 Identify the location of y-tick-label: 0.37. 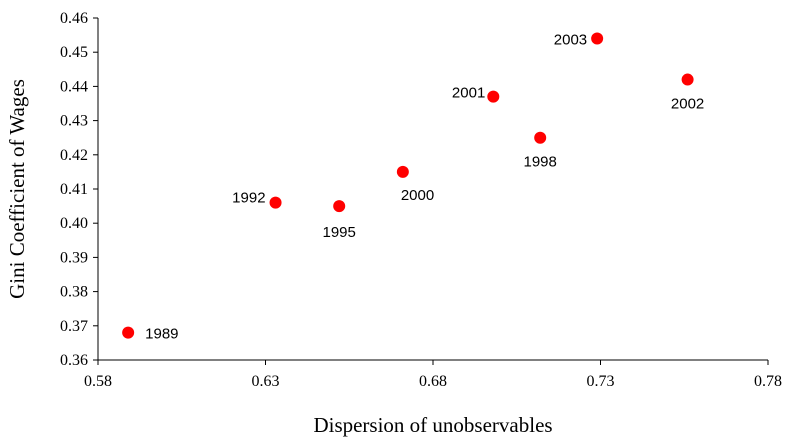
(74, 326).